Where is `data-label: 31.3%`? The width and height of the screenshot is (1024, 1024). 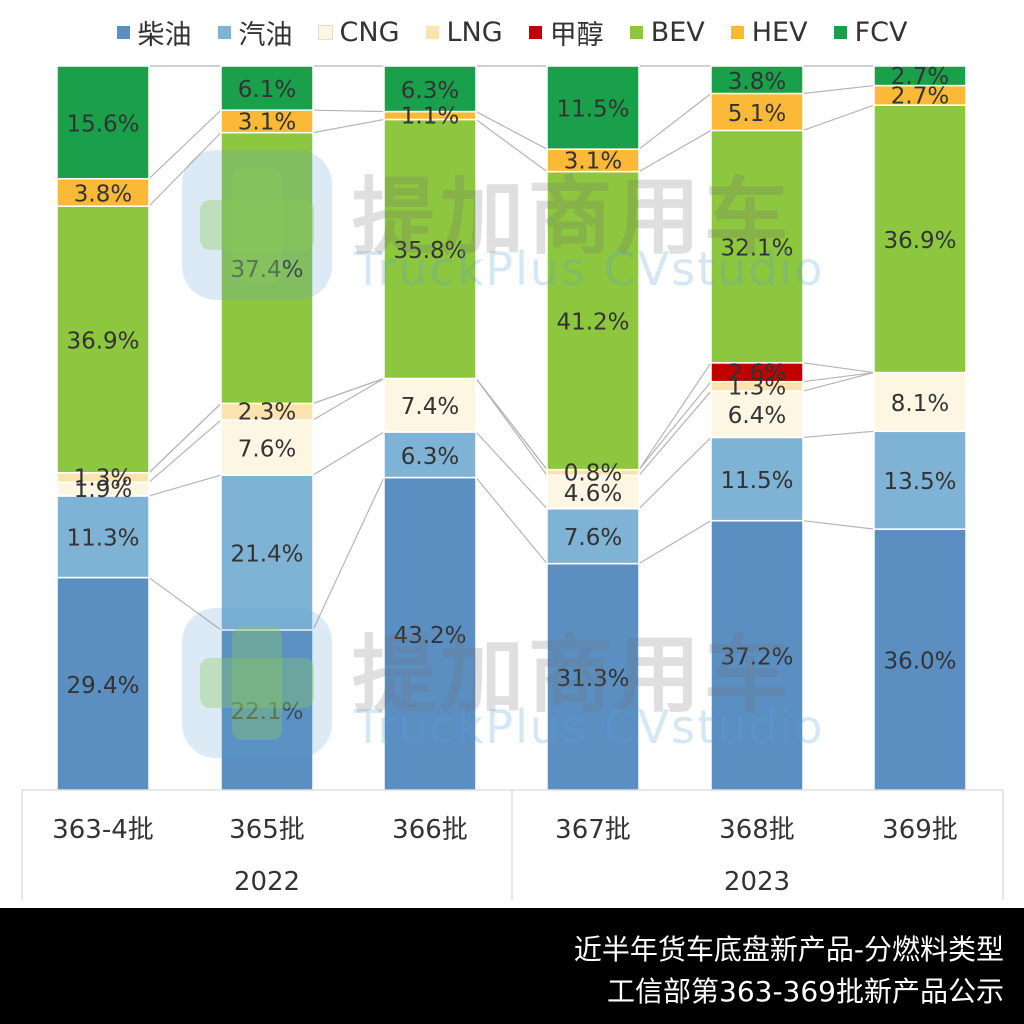
data-label: 31.3% is located at coordinates (592, 679).